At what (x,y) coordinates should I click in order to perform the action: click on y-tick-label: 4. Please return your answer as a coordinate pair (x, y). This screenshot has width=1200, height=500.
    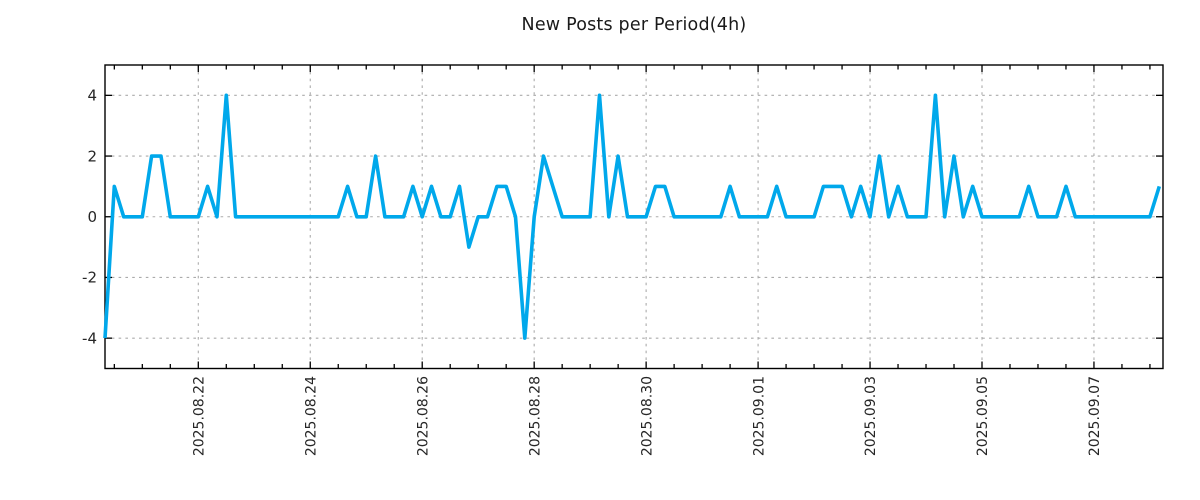
    Looking at the image, I should click on (92, 96).